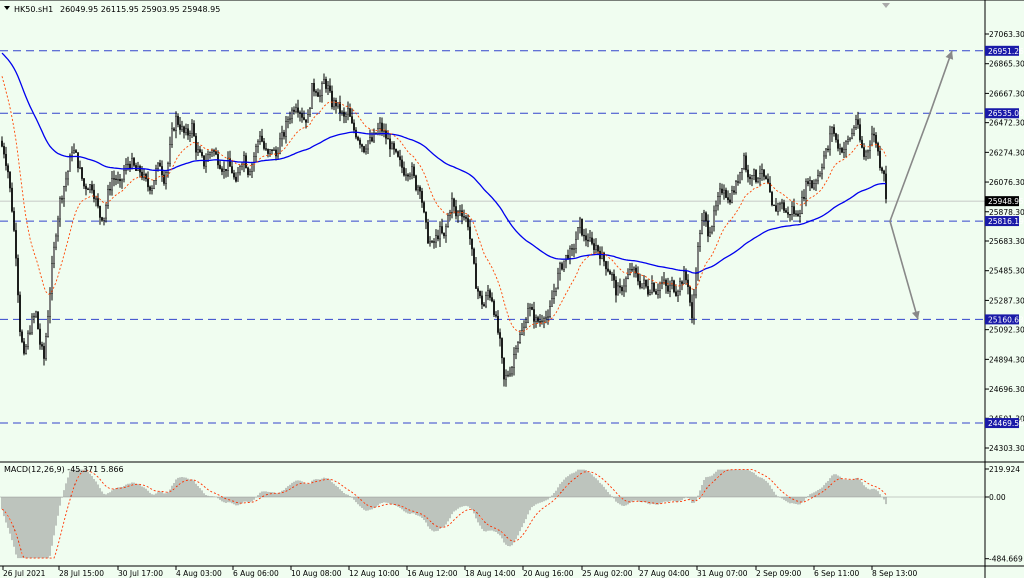 The width and height of the screenshot is (1024, 578). Describe the element at coordinates (1006, 271) in the screenshot. I see `price-tick-label: 25485.30` at that location.